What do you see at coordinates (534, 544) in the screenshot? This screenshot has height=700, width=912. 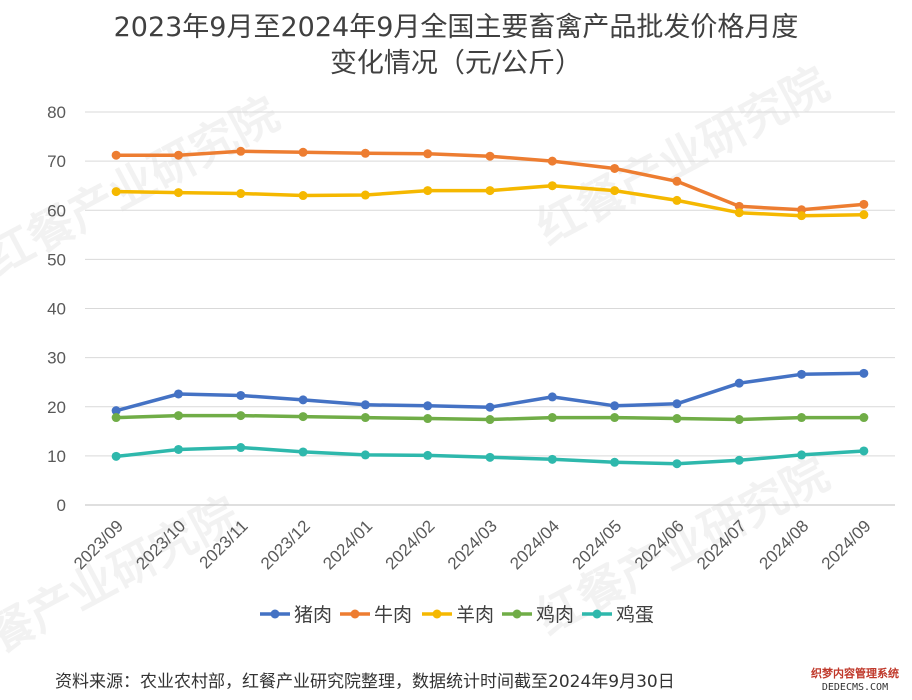 I see `x-tick-label: 2024/04` at bounding box center [534, 544].